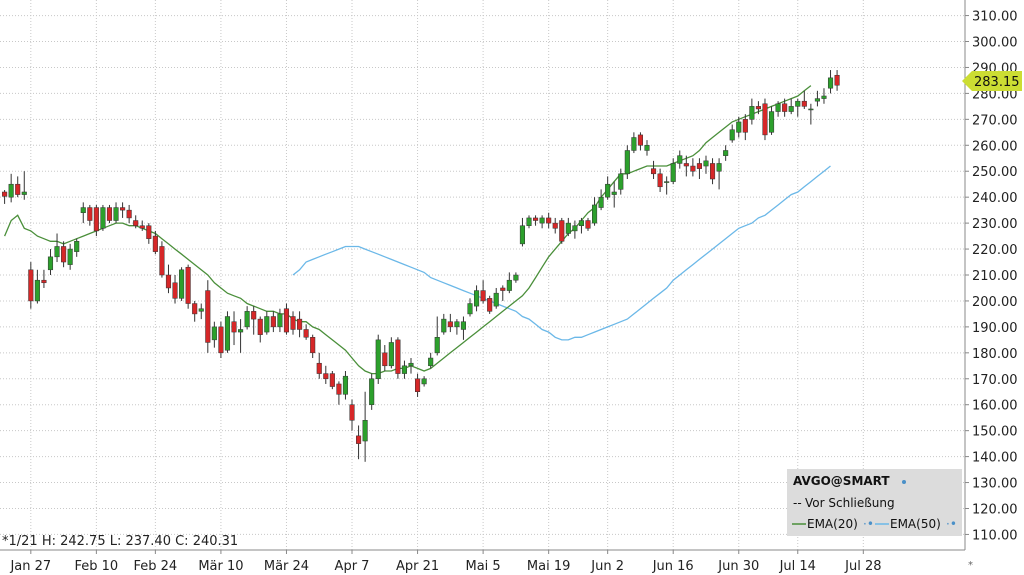  I want to click on x-tick-label: Jun 16, so click(673, 566).